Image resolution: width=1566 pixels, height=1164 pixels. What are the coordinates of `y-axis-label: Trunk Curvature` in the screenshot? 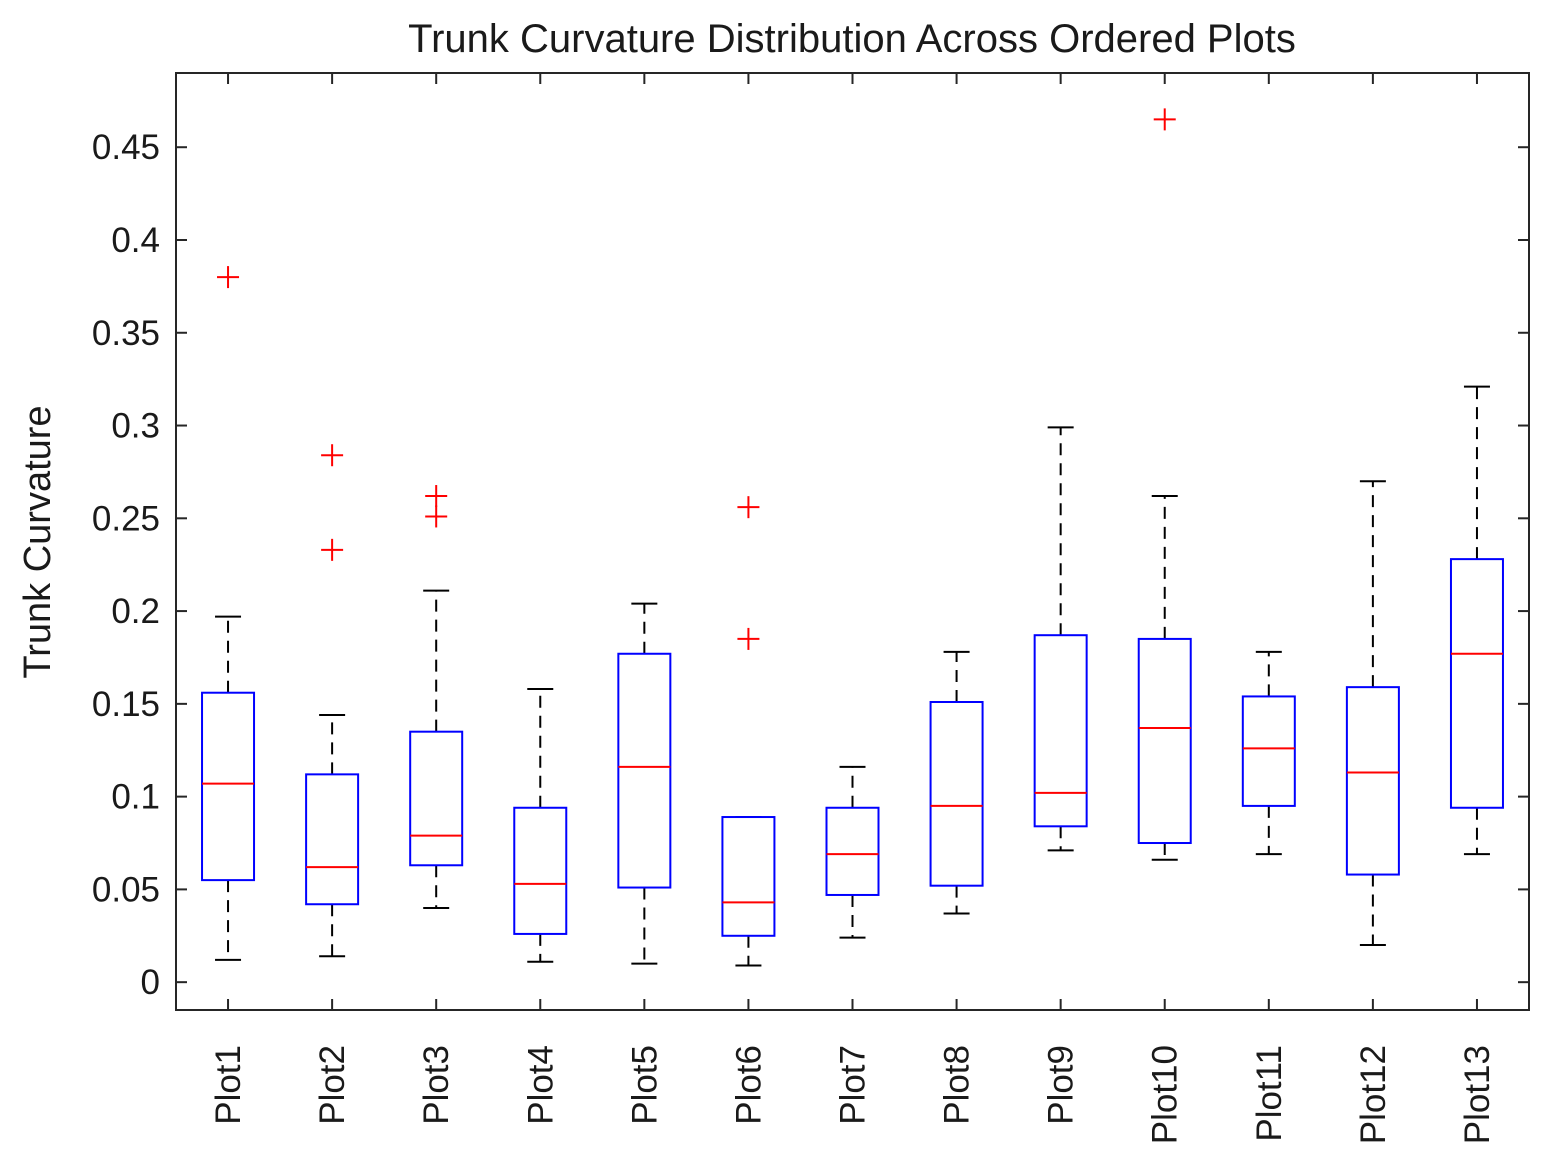 It's located at (38, 541).